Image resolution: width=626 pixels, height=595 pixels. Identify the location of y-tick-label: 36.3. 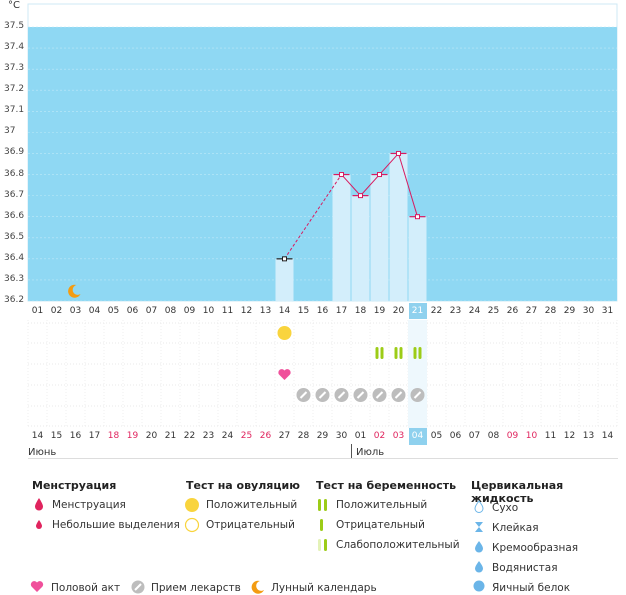
(14, 278).